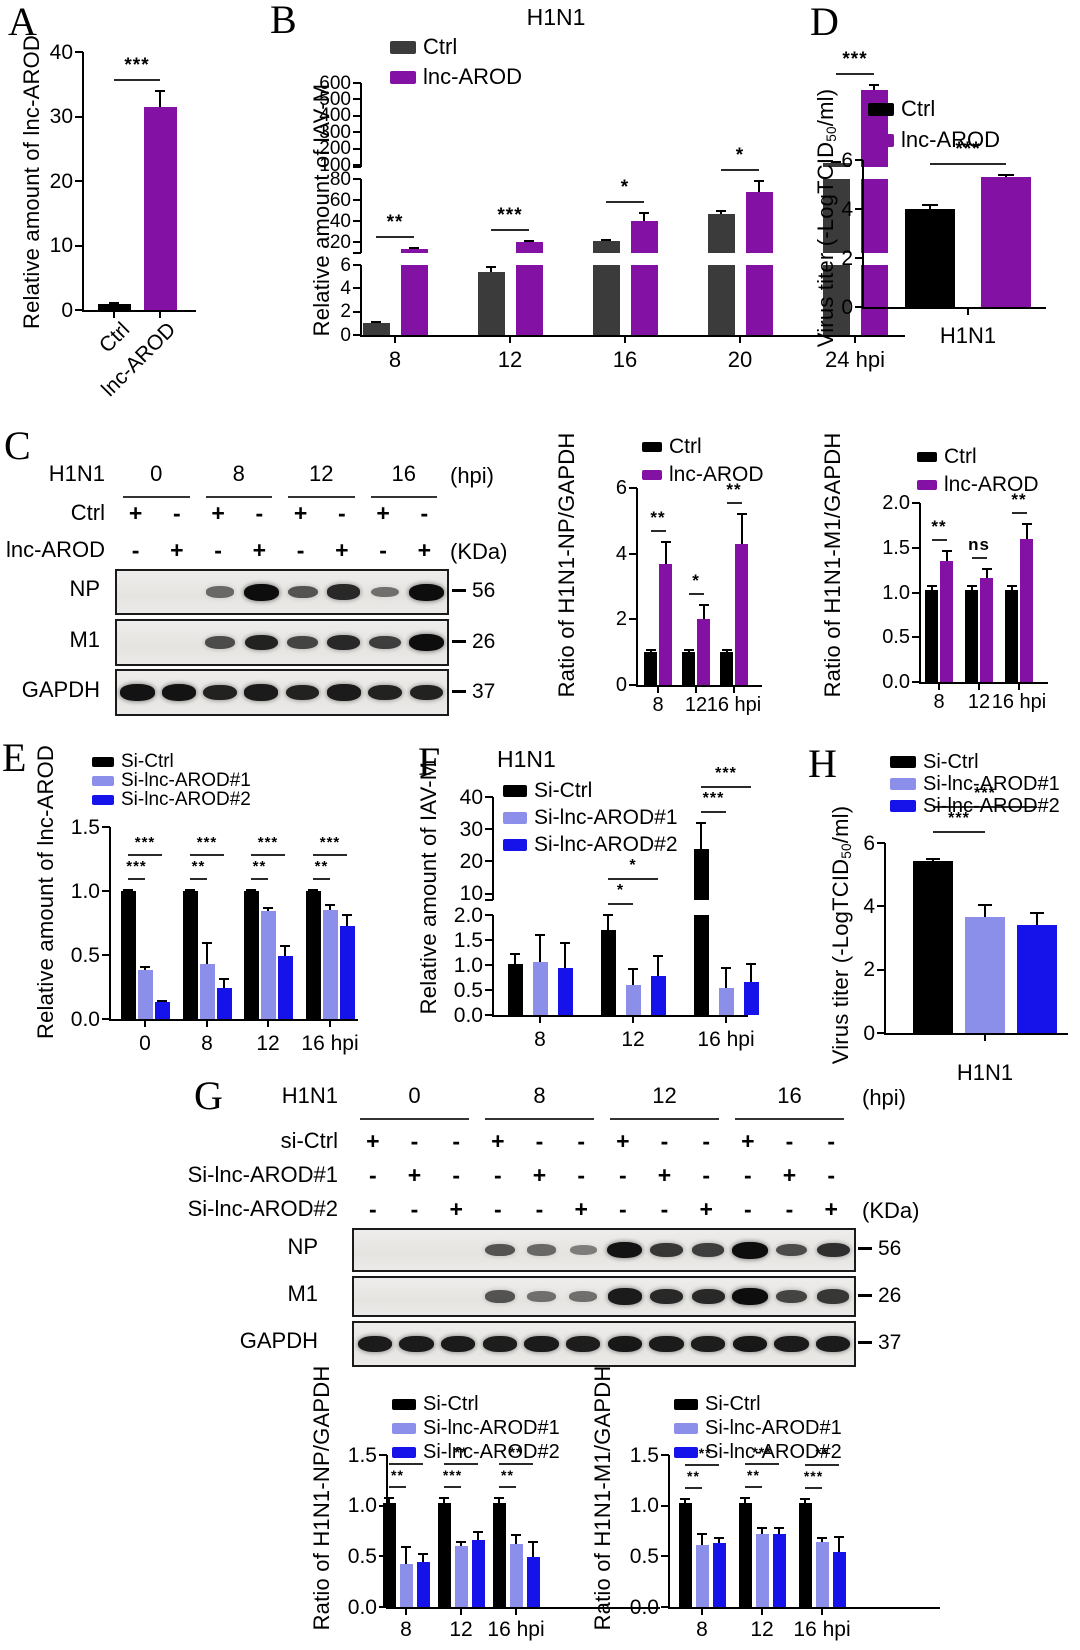 Image resolution: width=1080 pixels, height=1650 pixels. Describe the element at coordinates (824, 22) in the screenshot. I see `panel-label-d: D` at that location.